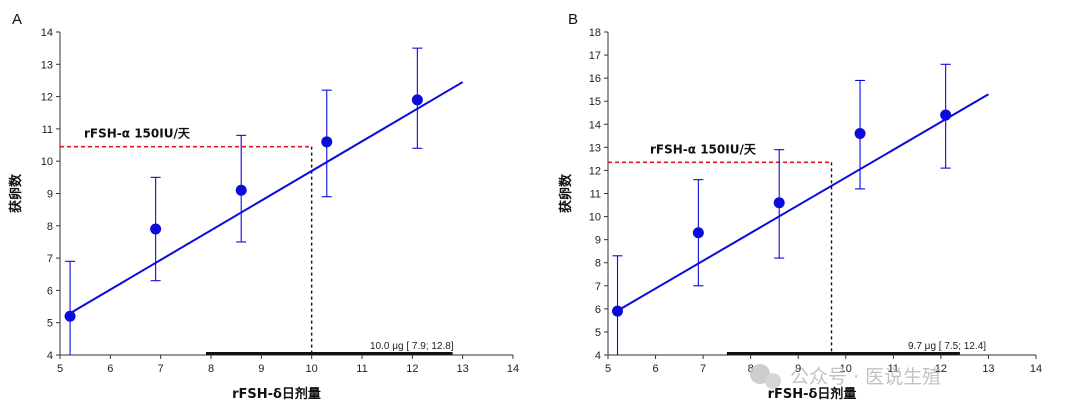 The height and width of the screenshot is (416, 1080). I want to click on wechat-icon-bubble, so click(773, 381).